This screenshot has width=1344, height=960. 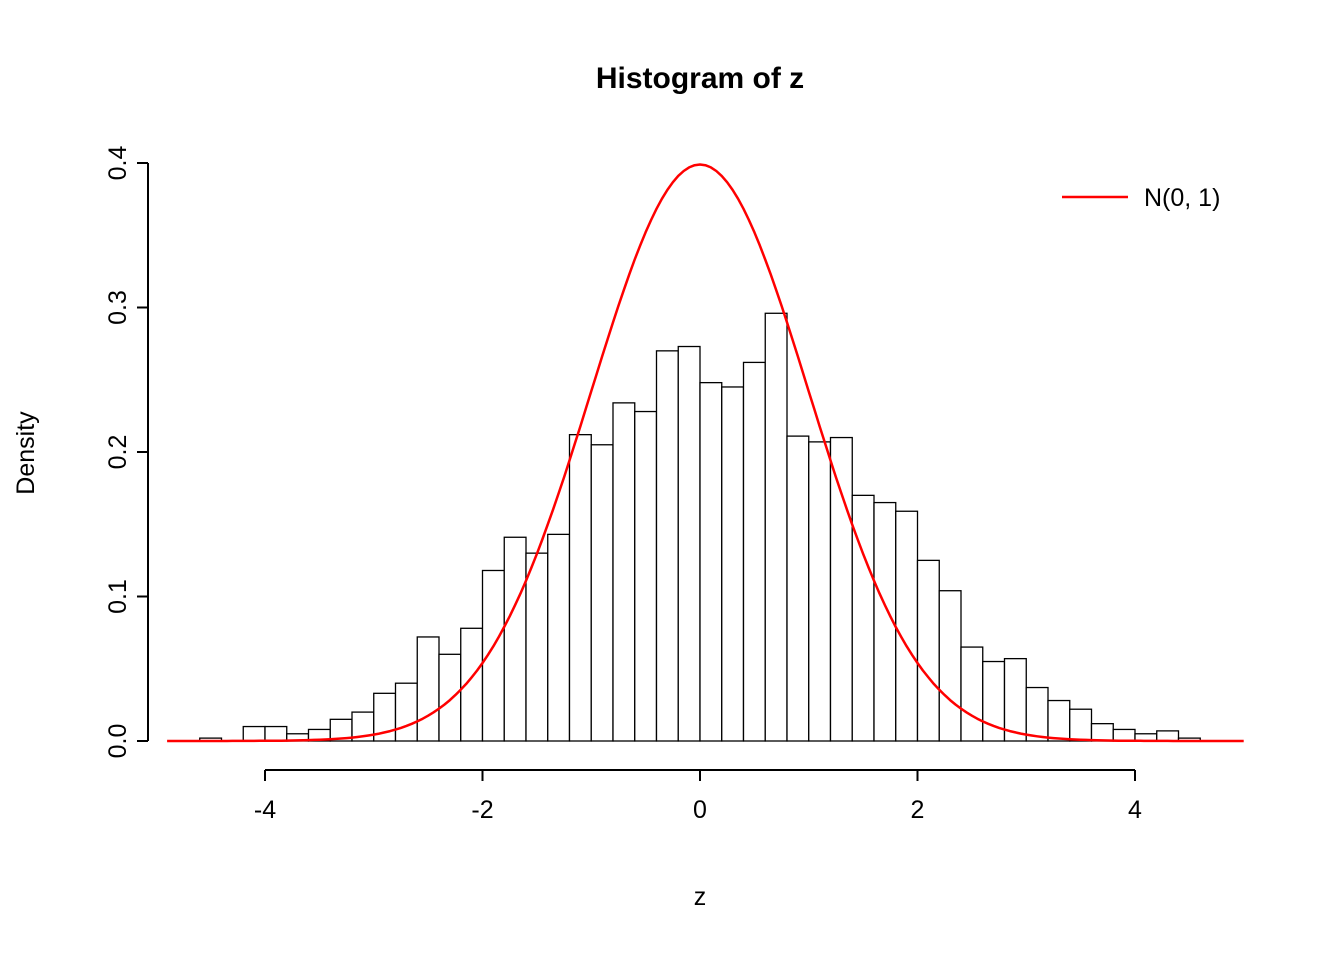 I want to click on plot-title: Histogram of z, so click(x=700, y=78).